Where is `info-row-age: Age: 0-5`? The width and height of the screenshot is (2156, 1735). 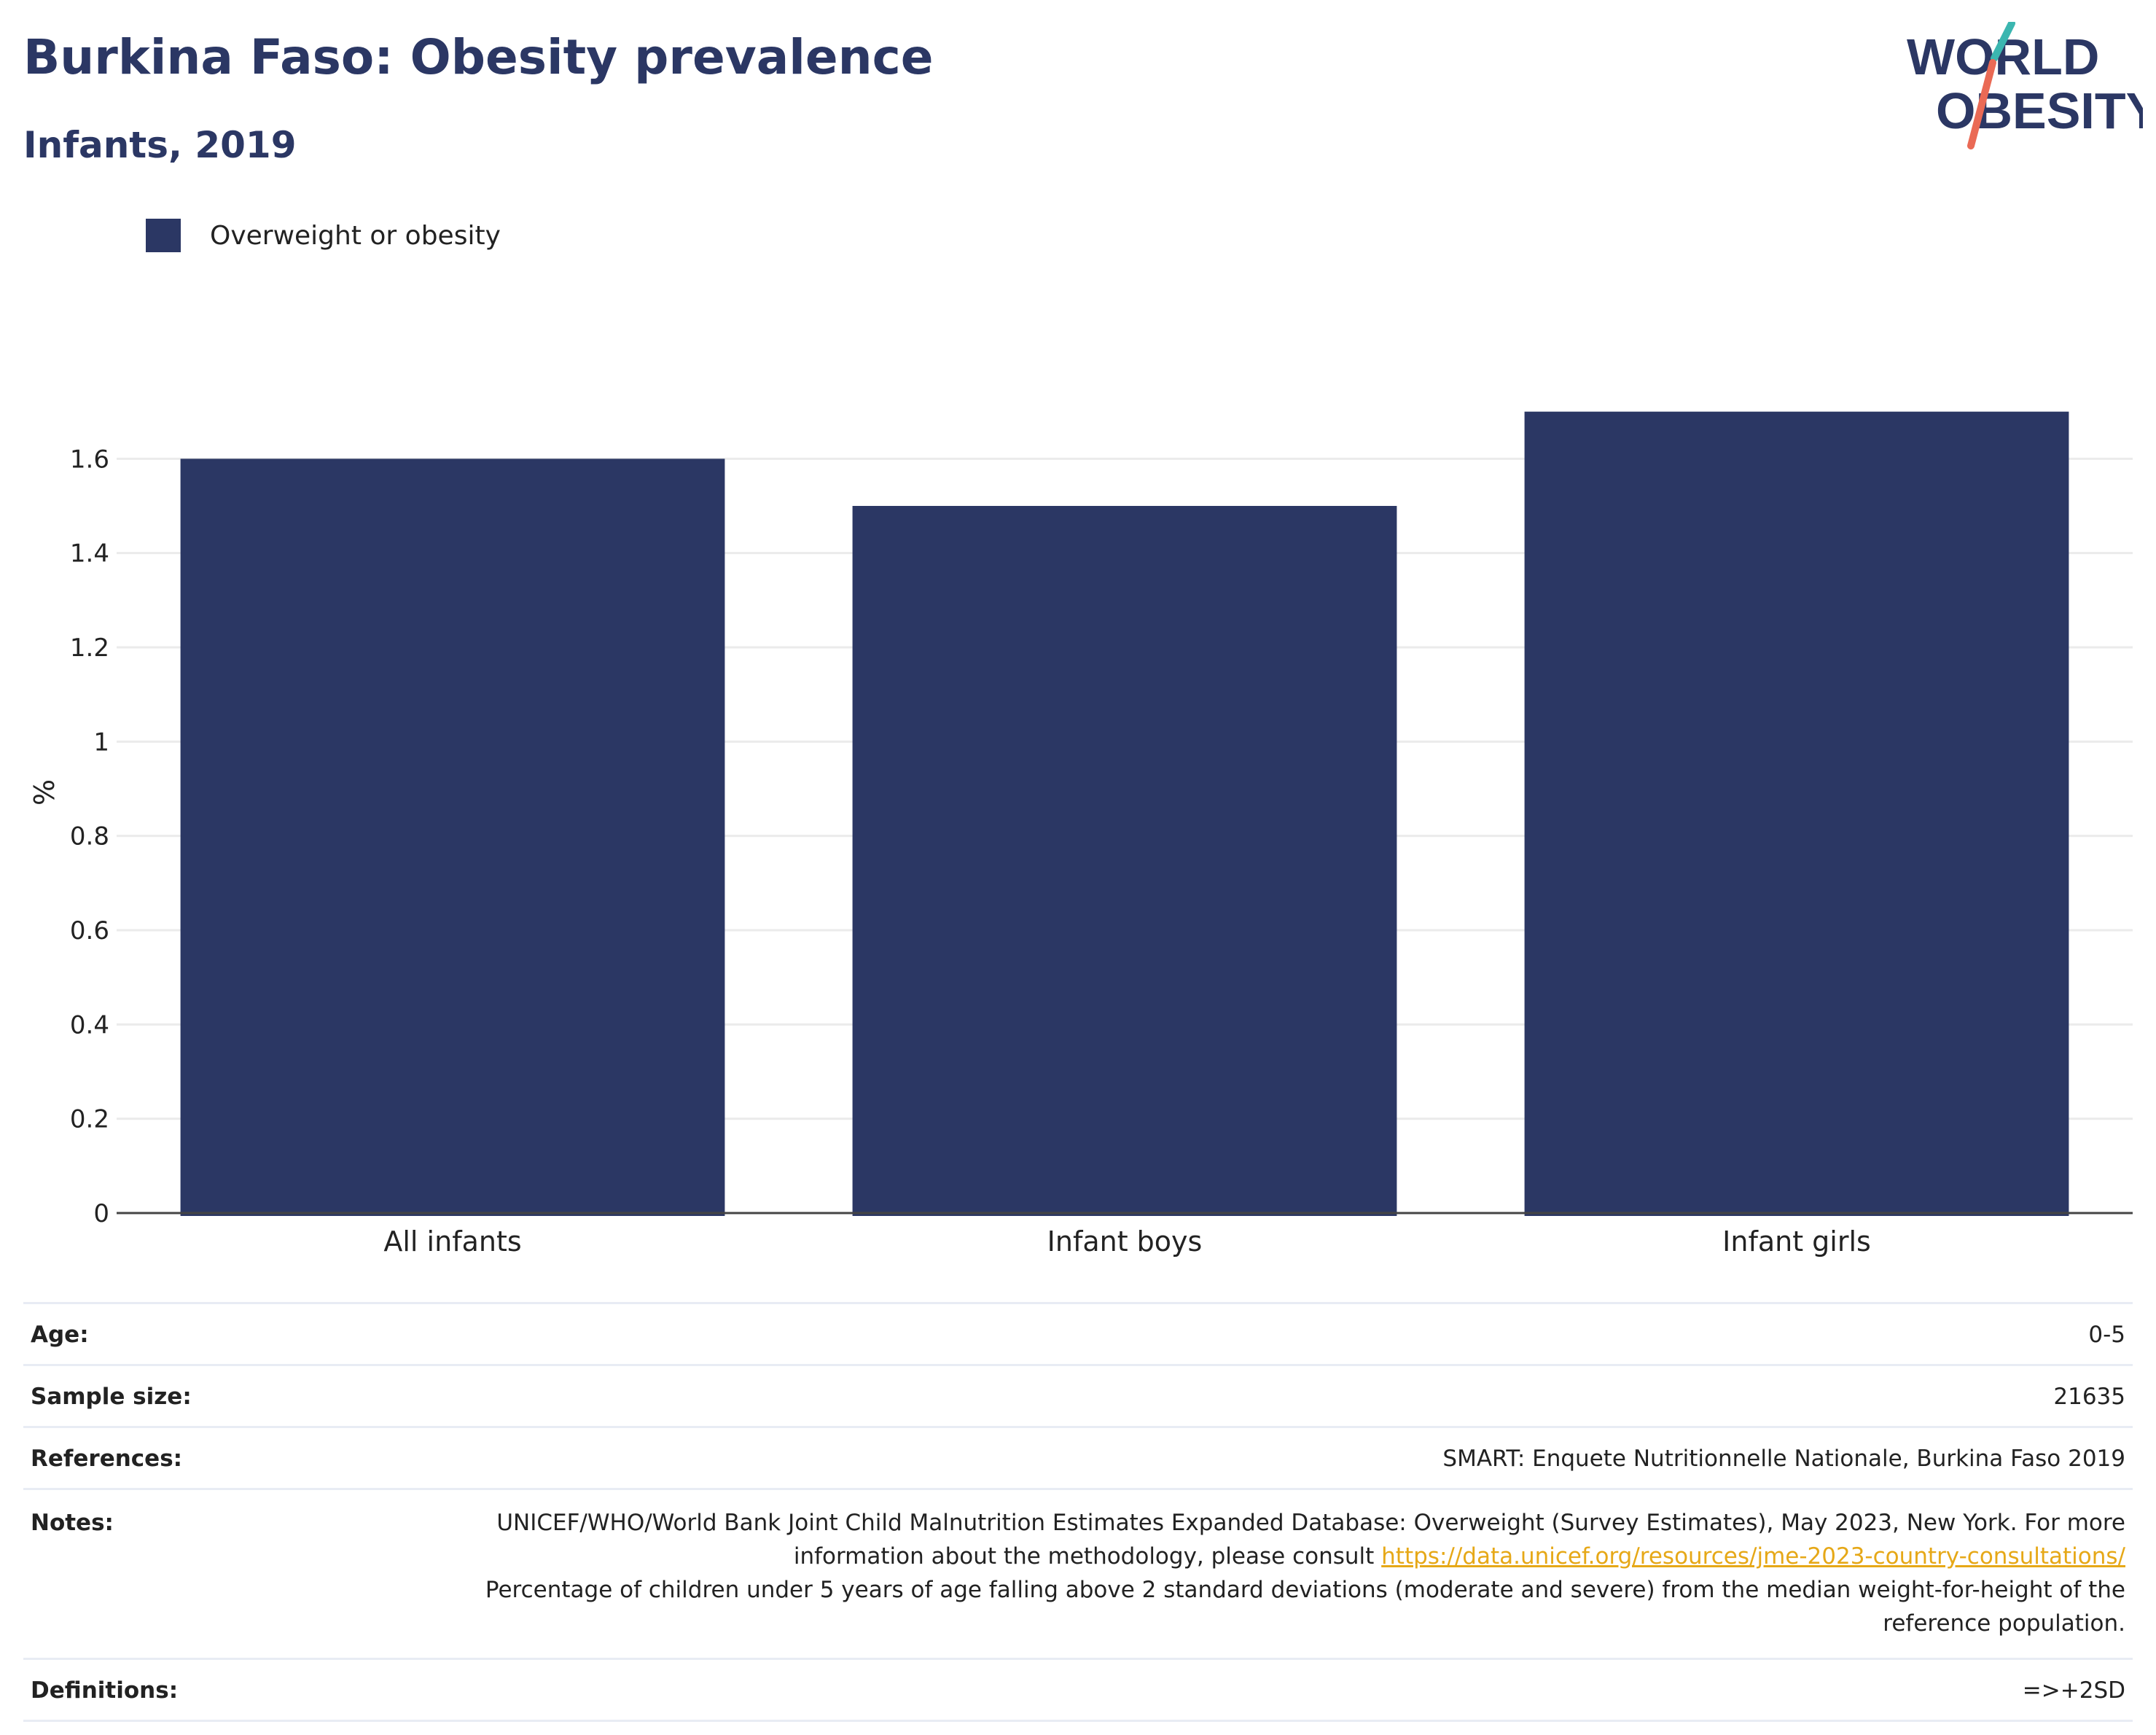
info-row-age: Age: 0-5 is located at coordinates (1078, 1334).